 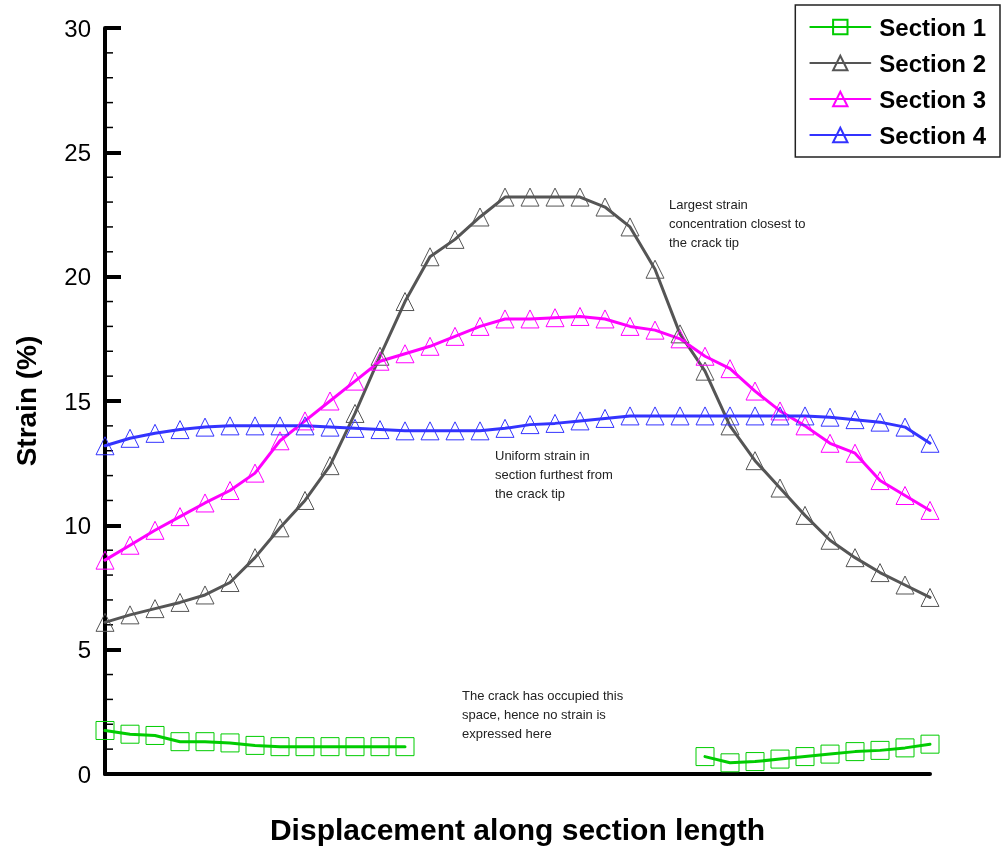 I want to click on y-tick-label: 0, so click(x=84, y=774).